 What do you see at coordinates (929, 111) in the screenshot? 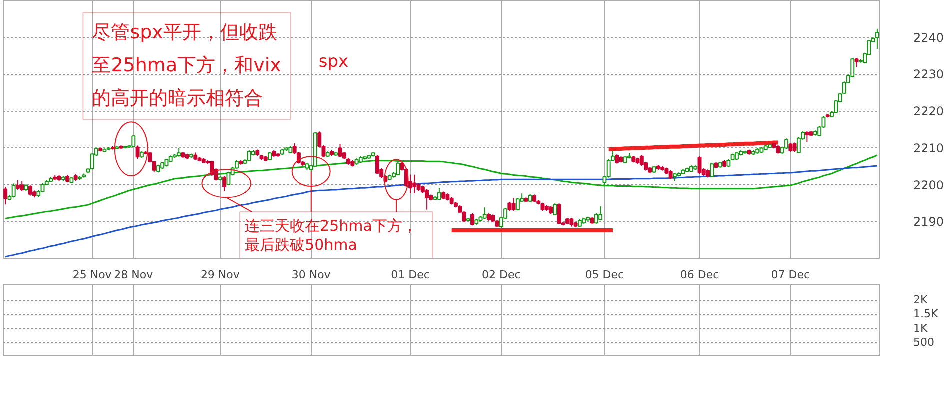
I see `y-tick-label: 2220` at bounding box center [929, 111].